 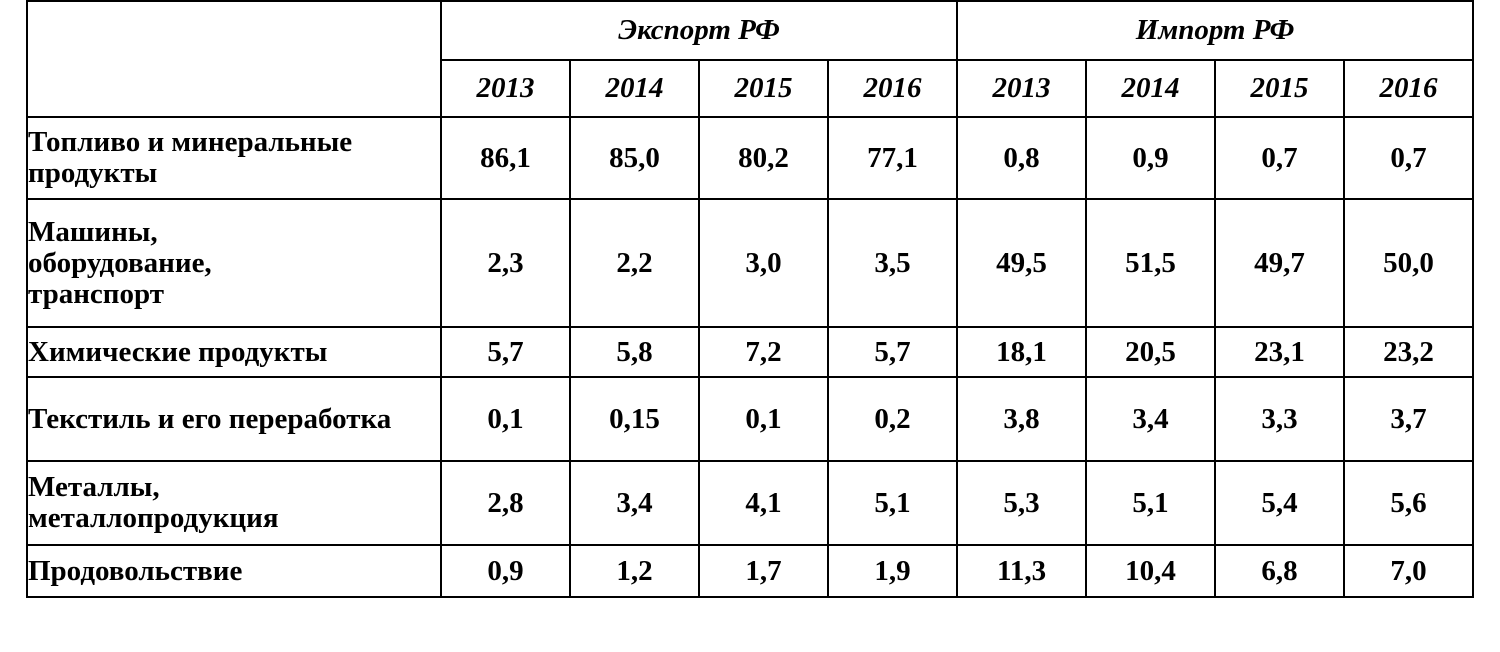 I want to click on row-label: Металлы, металлопродукция, so click(x=234, y=503).